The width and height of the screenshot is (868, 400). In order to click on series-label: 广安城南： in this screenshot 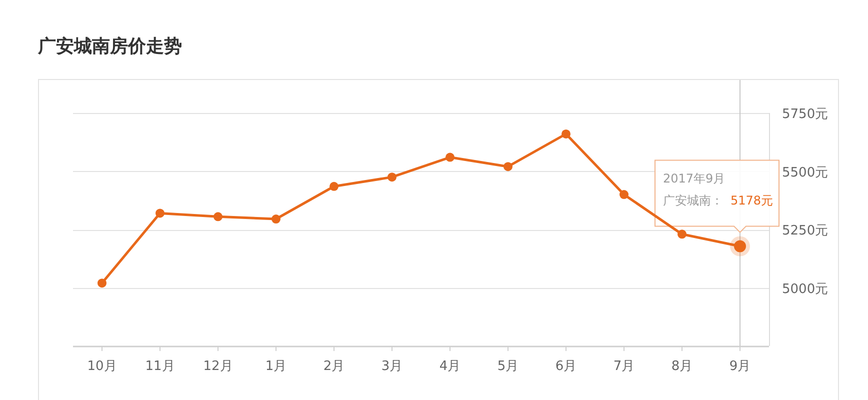, I will do `click(693, 200)`.